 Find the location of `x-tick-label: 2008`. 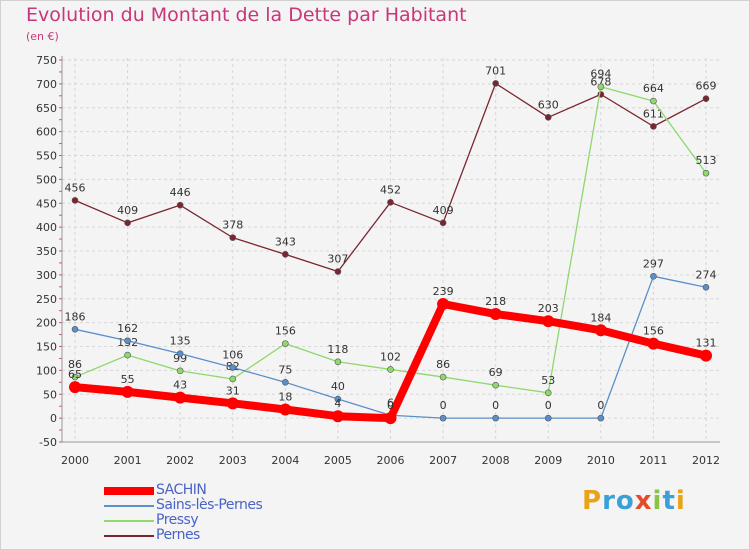

x-tick-label: 2008 is located at coordinates (496, 460).